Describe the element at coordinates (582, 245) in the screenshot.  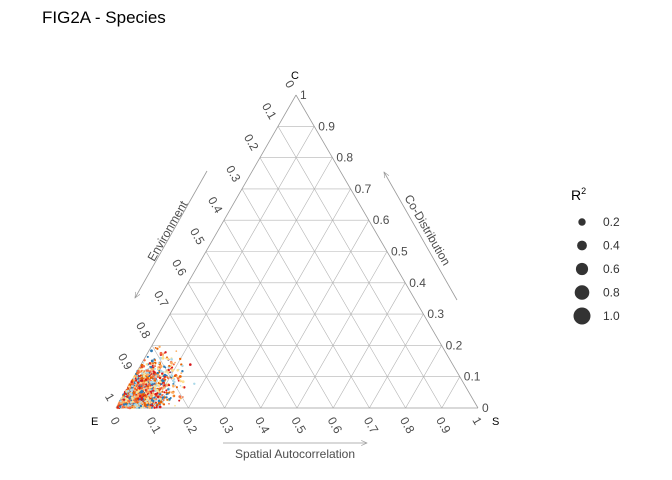
I see `legend-size-marker` at that location.